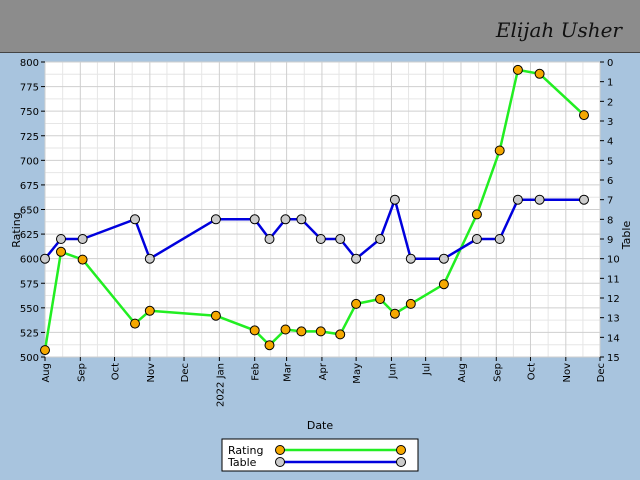 The height and width of the screenshot is (480, 640). Describe the element at coordinates (29, 137) in the screenshot. I see `y-tick-label: 725` at that location.